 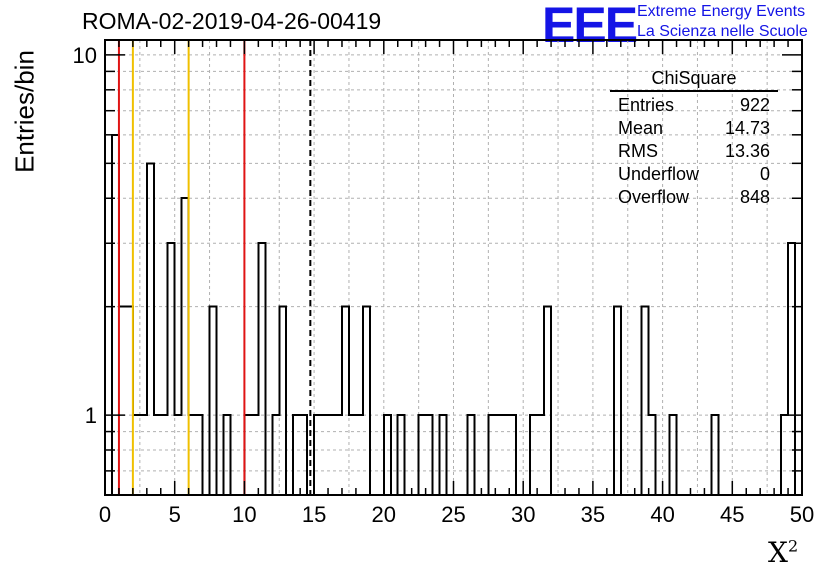 I want to click on stats-value: 922, so click(x=754, y=105).